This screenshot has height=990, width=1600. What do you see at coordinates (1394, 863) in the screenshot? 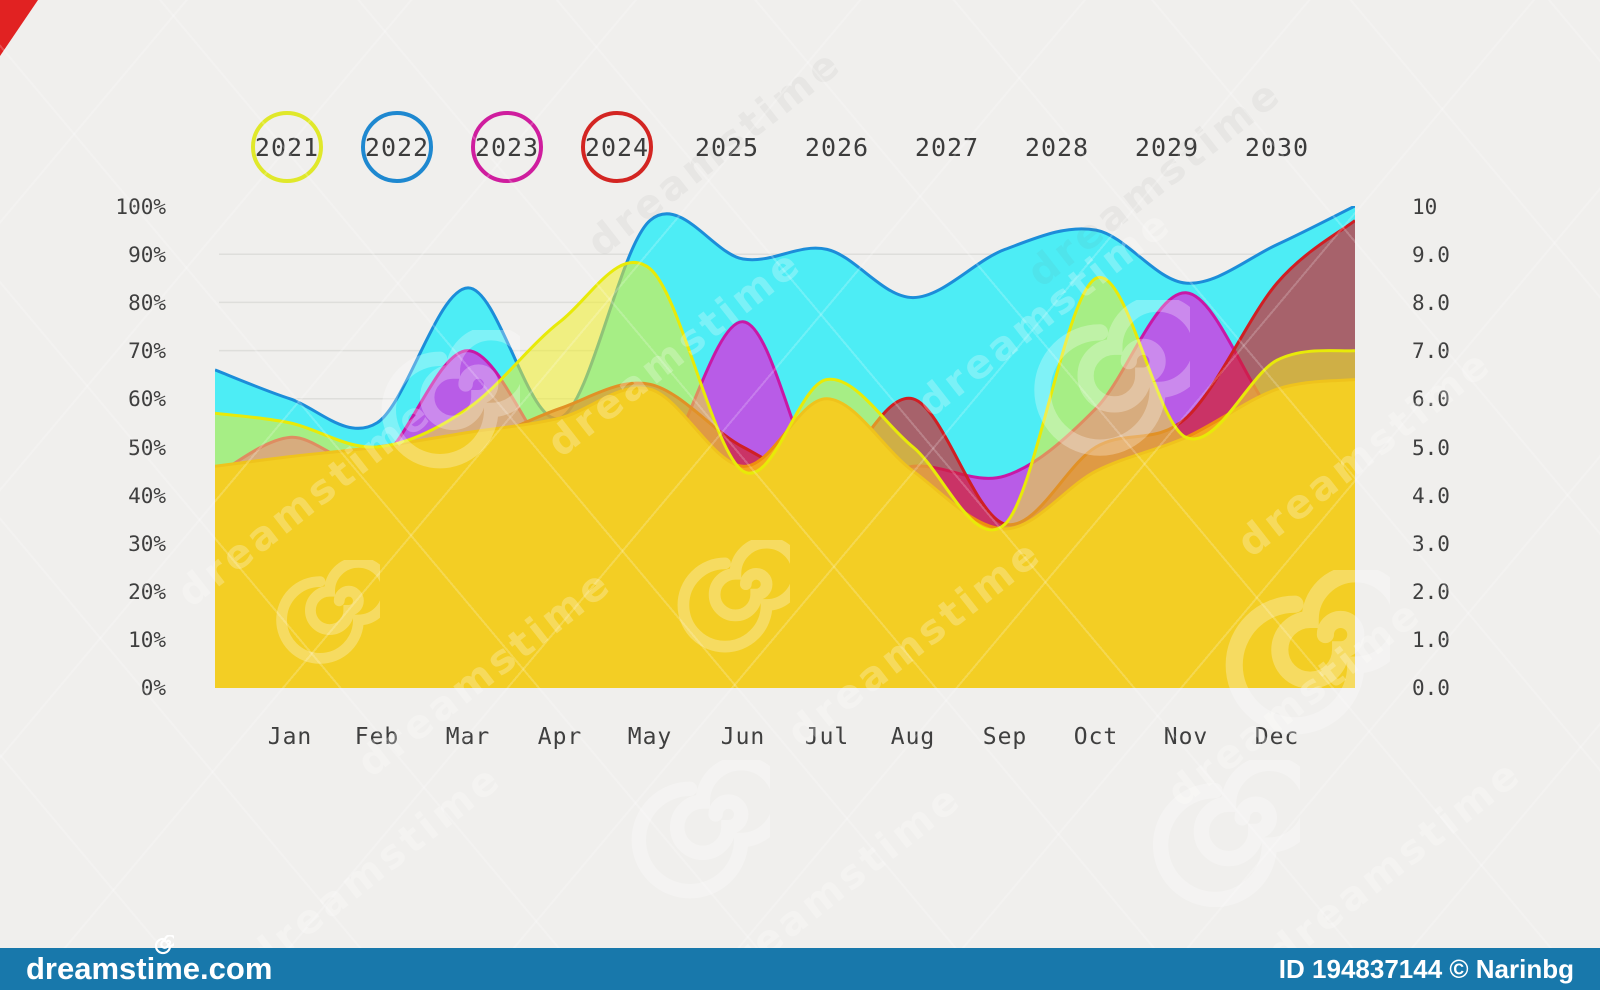
I see `watermark-text: dreamstime` at bounding box center [1394, 863].